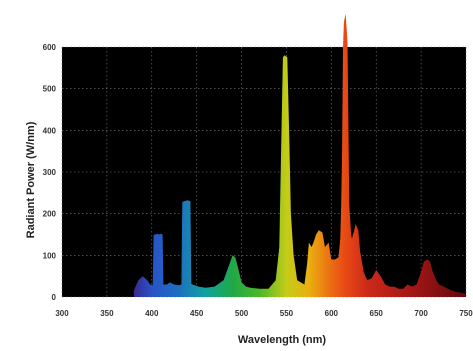 The width and height of the screenshot is (473, 351). I want to click on y-axis-label: Radiant Power (W/nm), so click(31, 179).